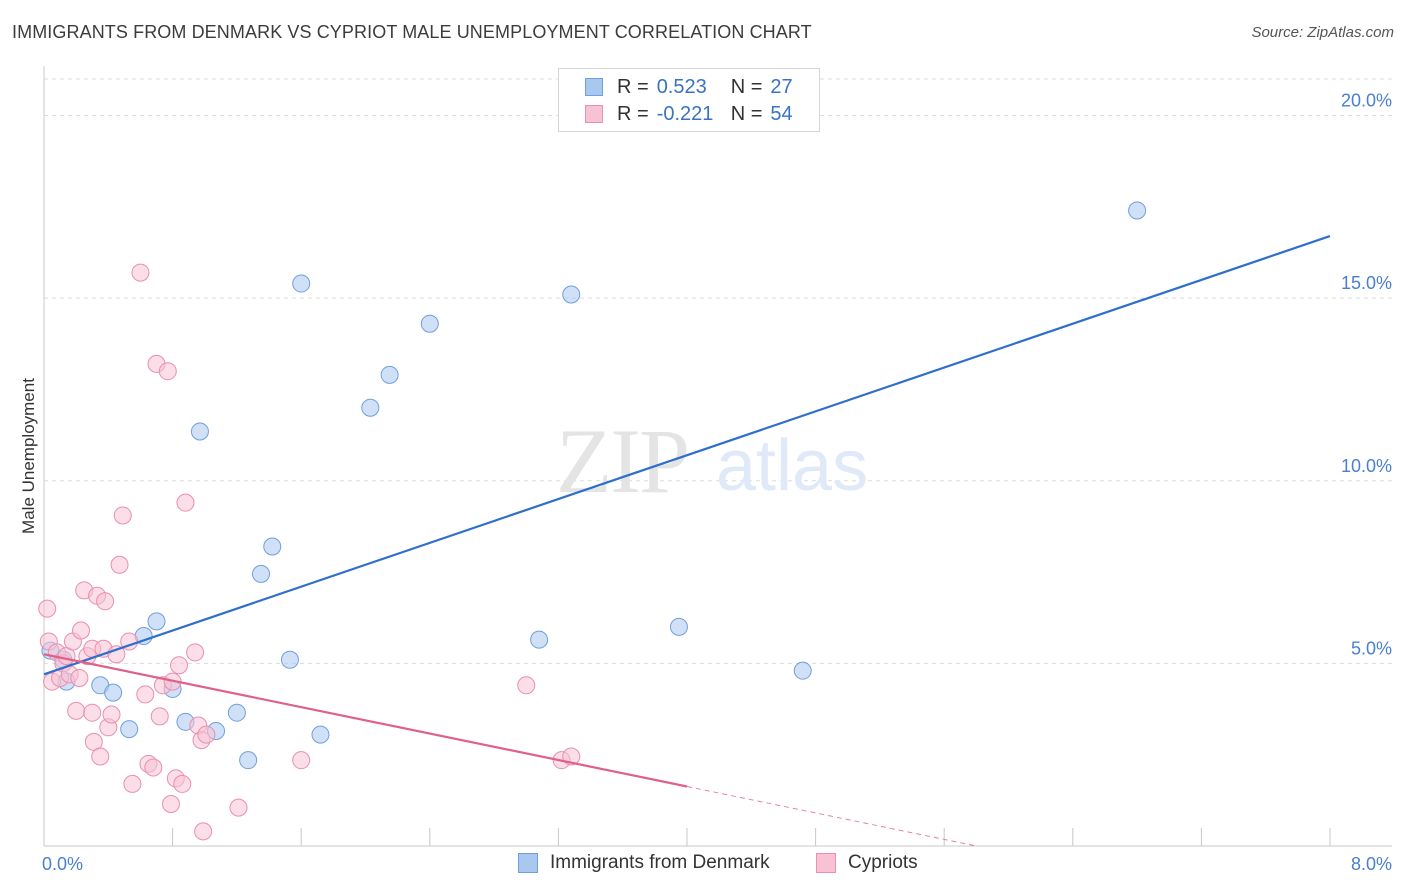 The width and height of the screenshot is (1406, 892). What do you see at coordinates (365, 720) in the screenshot?
I see `trend-line-cypriots` at bounding box center [365, 720].